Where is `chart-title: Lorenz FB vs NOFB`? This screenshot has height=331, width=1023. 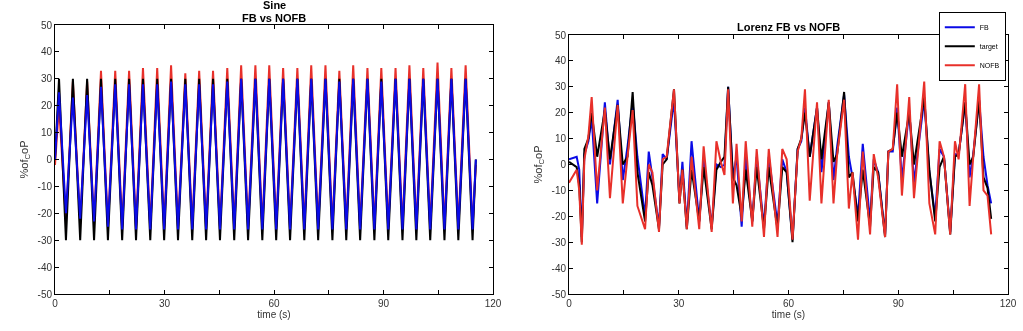 chart-title: Lorenz FB vs NOFB is located at coordinates (789, 27).